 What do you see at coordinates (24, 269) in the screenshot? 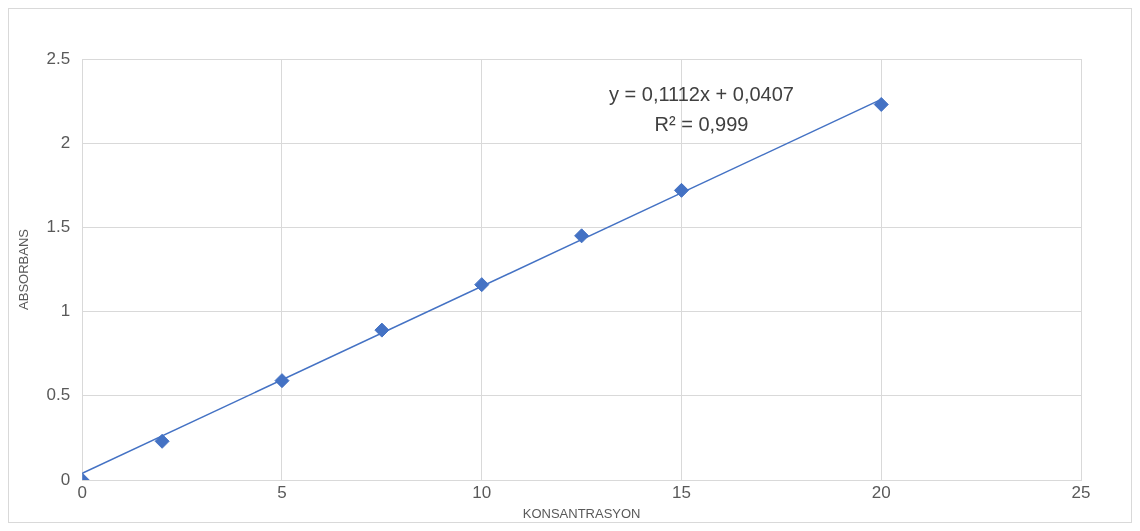
I see `y-axis-title: ABSORBANS` at bounding box center [24, 269].